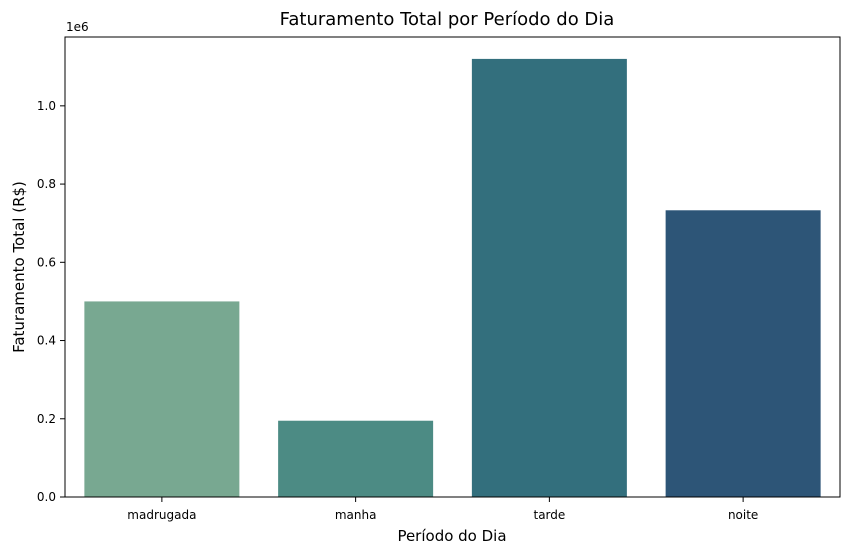  What do you see at coordinates (46, 341) in the screenshot?
I see `y-tick-label: 0.4` at bounding box center [46, 341].